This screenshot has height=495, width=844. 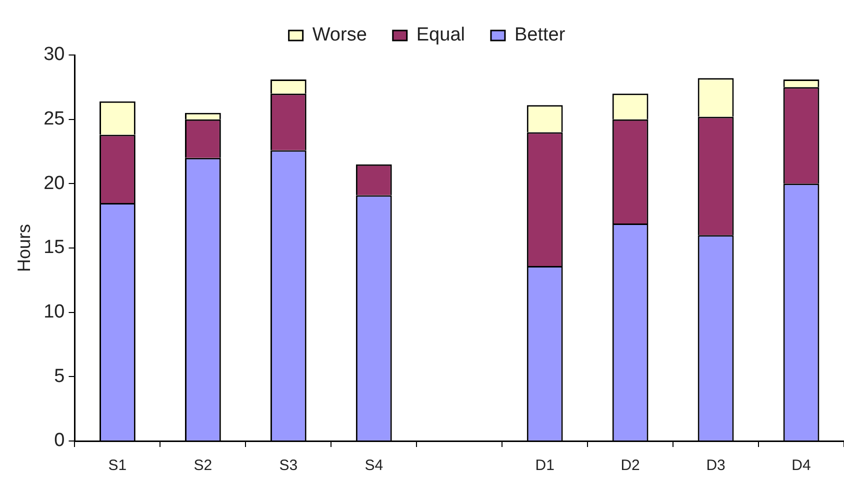 I want to click on x-tick-label: D1, so click(x=544, y=465).